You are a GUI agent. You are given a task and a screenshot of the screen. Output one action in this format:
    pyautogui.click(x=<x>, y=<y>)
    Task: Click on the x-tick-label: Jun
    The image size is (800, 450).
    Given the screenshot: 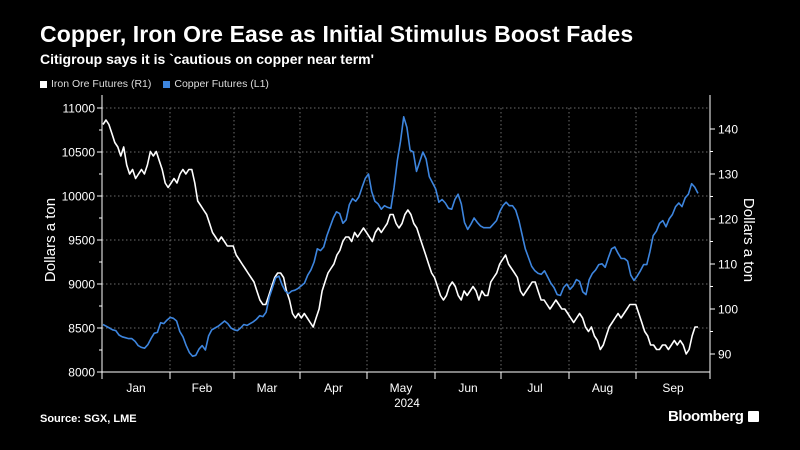 What is the action you would take?
    pyautogui.click(x=467, y=388)
    